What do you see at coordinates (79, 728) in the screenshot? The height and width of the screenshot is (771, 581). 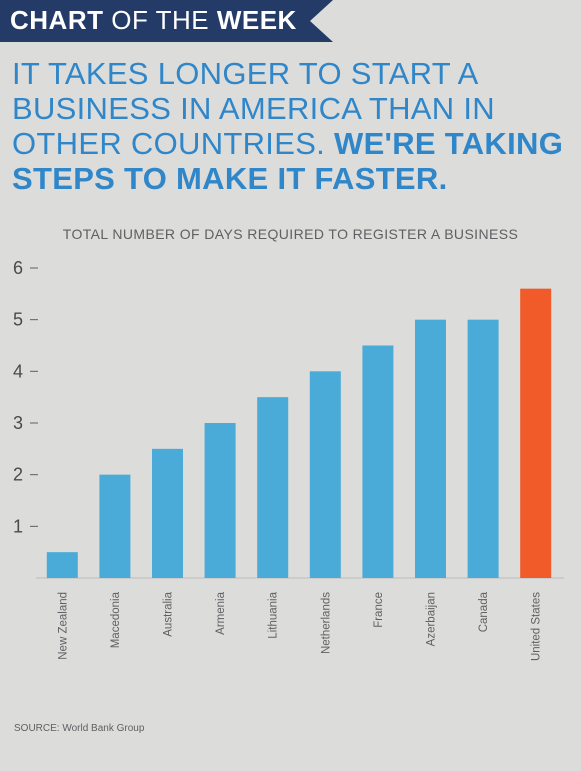 I see `source-note: SOURCE: World Bank Group` at bounding box center [79, 728].